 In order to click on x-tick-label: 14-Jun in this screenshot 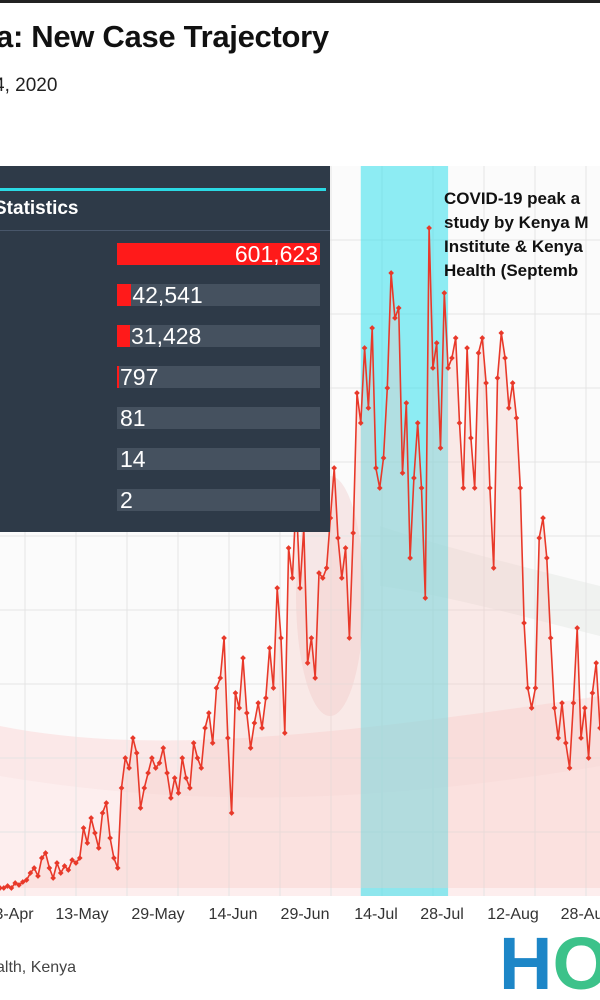, I will do `click(233, 914)`.